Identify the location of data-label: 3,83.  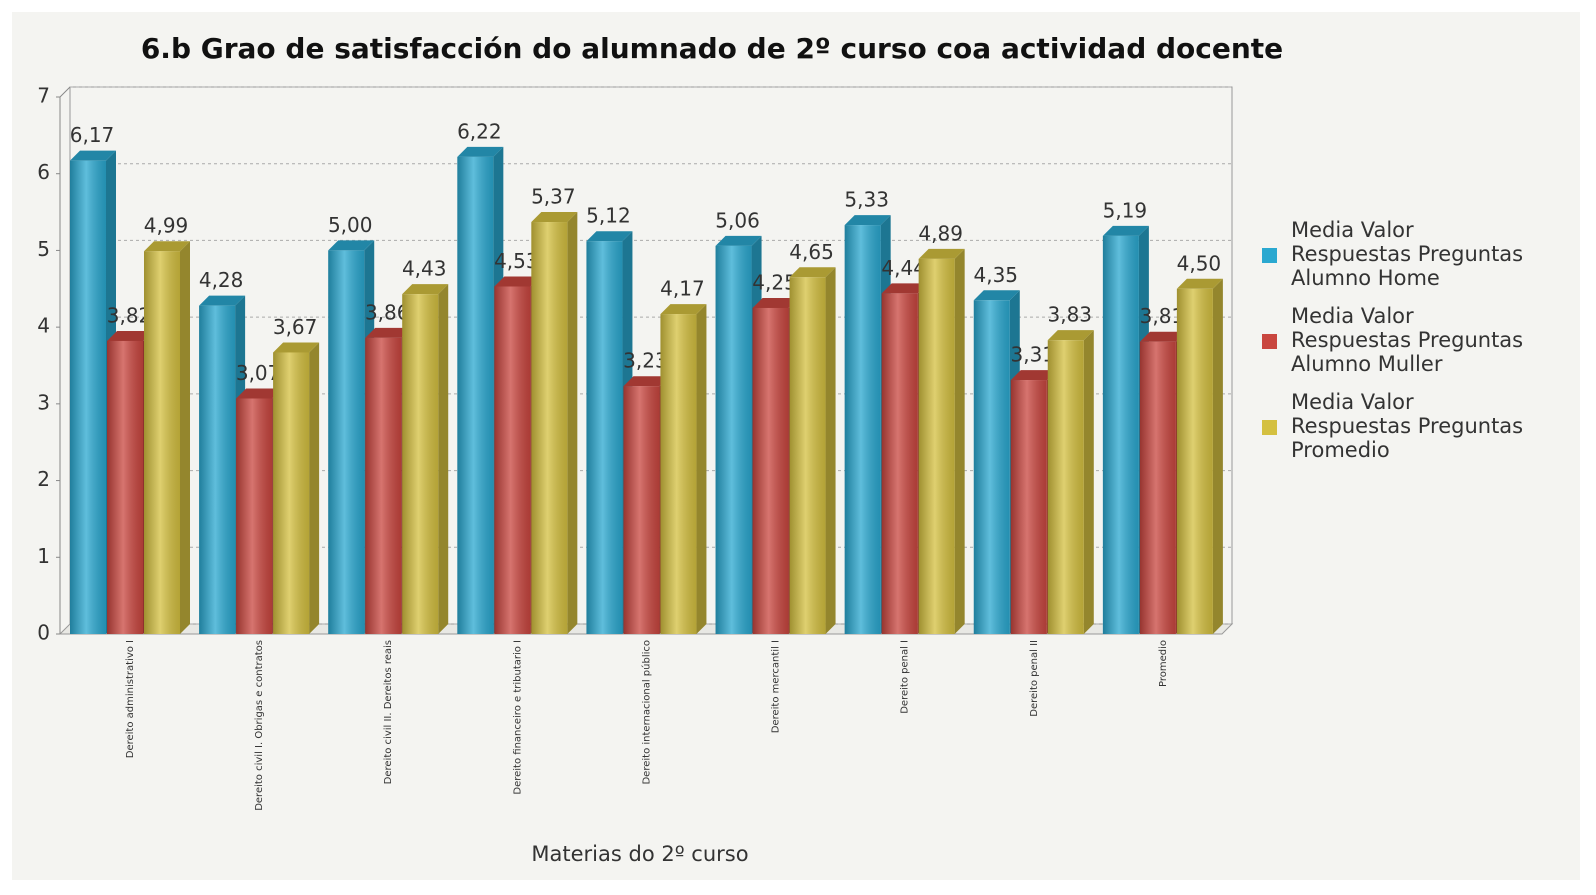
(1070, 315).